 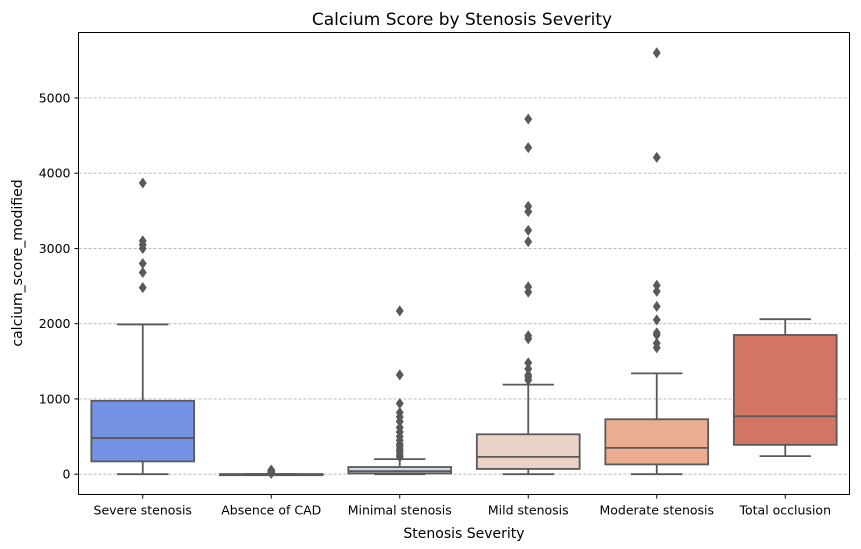 What do you see at coordinates (55, 248) in the screenshot?
I see `y-tick-label: 3000` at bounding box center [55, 248].